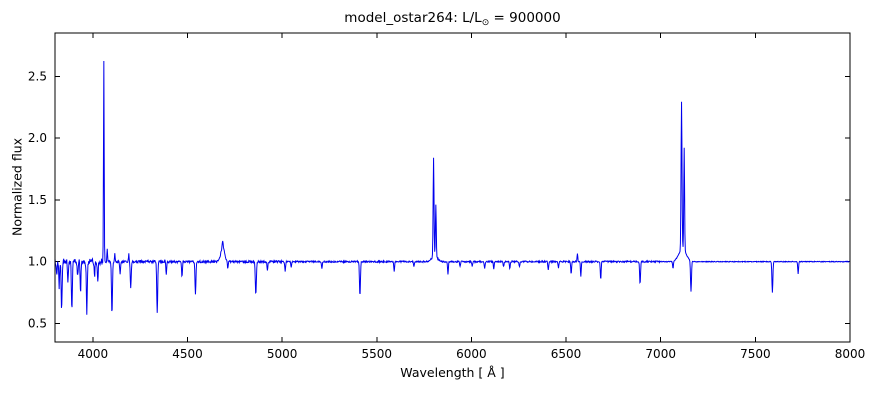  I want to click on x-tick-label: 4500, so click(187, 354).